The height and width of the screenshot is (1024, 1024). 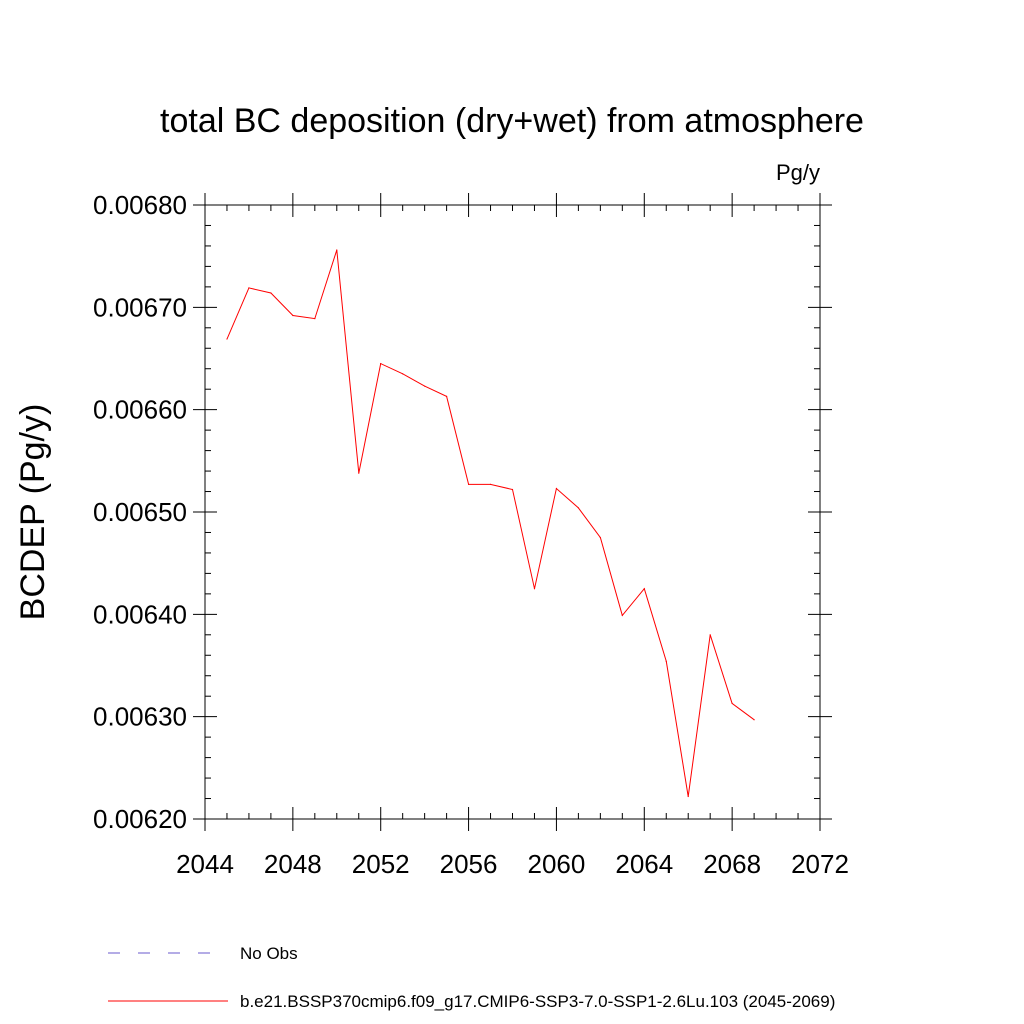 I want to click on y-tick-label: 0.00630, so click(x=140, y=717).